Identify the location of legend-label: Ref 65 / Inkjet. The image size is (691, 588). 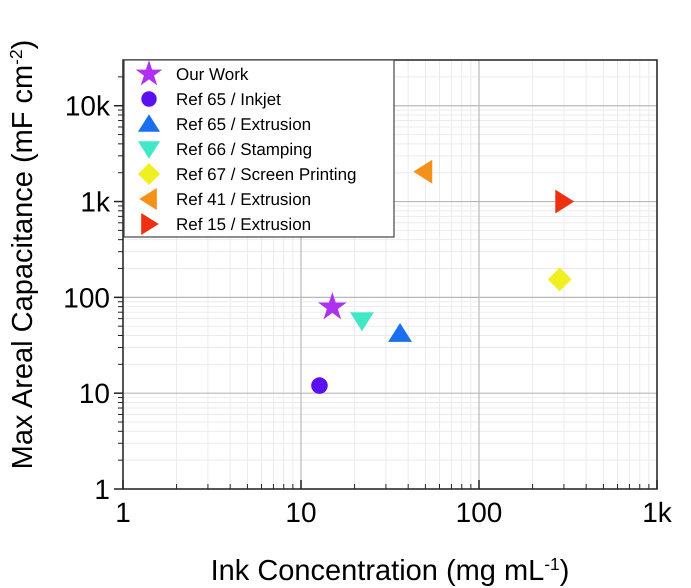
(229, 99).